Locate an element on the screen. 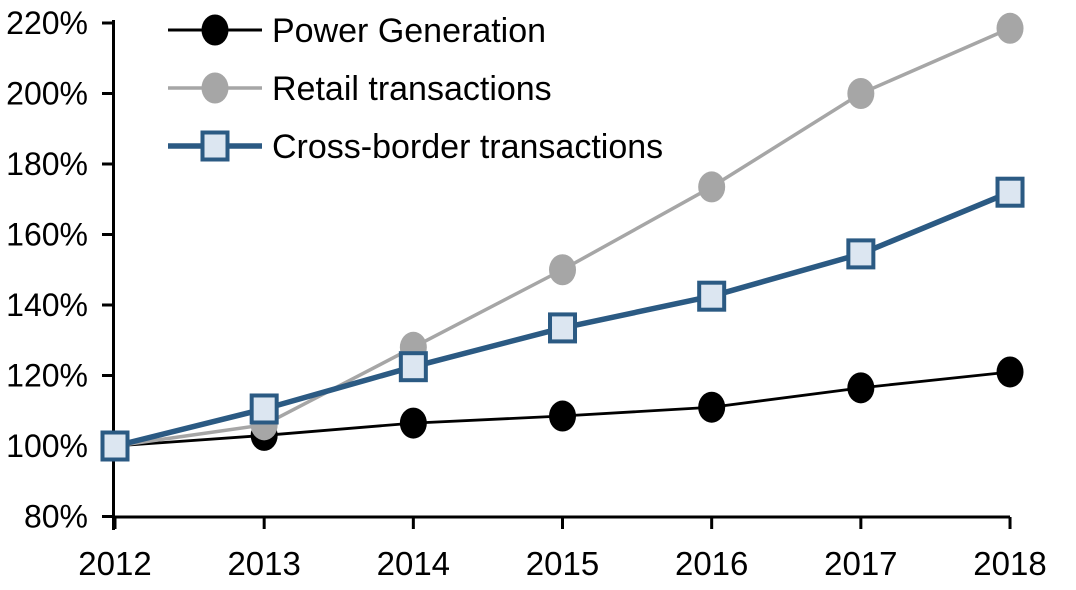 This screenshot has width=1076, height=590. y-axis-label: 120% is located at coordinates (47, 376).